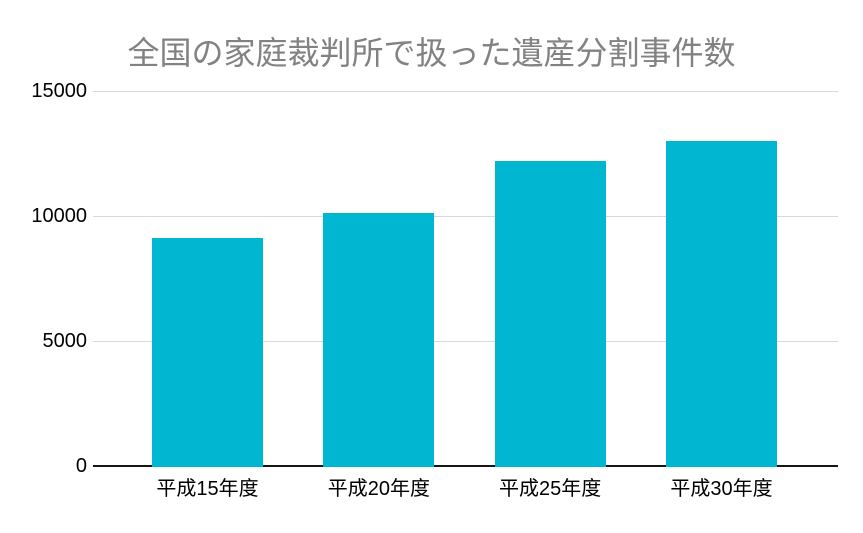 The image size is (863, 533). Describe the element at coordinates (550, 313) in the screenshot. I see `bar-平成25年度` at that location.